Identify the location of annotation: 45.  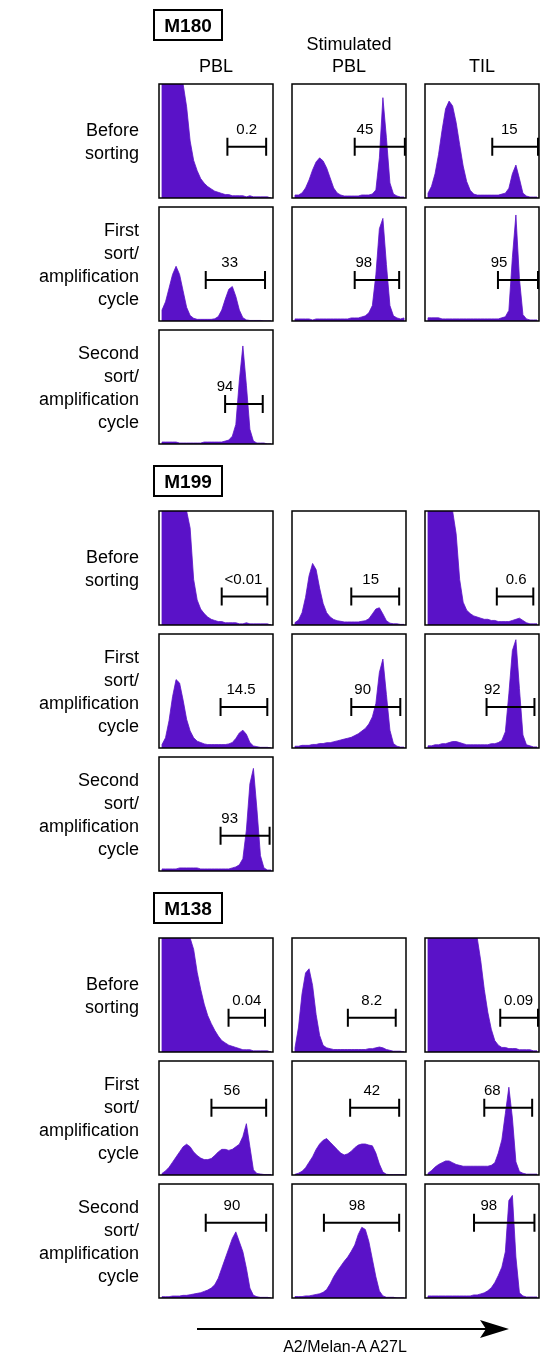
(365, 128).